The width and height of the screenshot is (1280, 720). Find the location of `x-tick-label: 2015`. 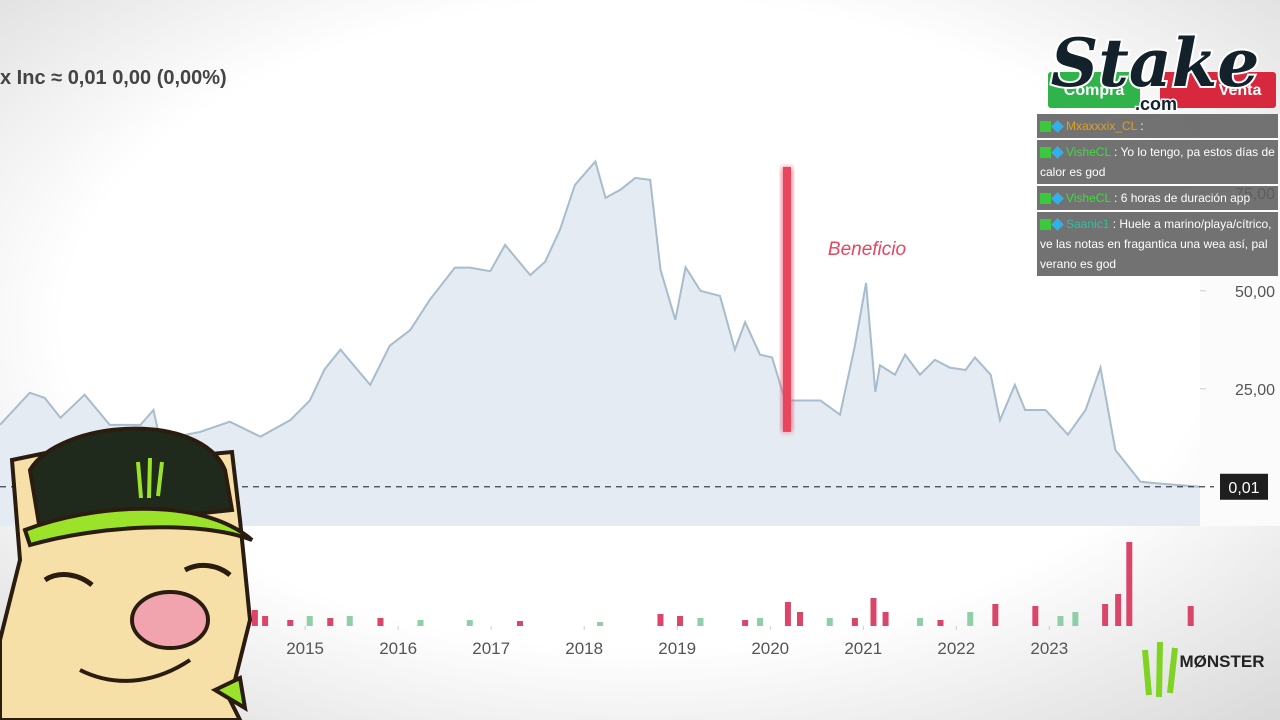

x-tick-label: 2015 is located at coordinates (305, 648).